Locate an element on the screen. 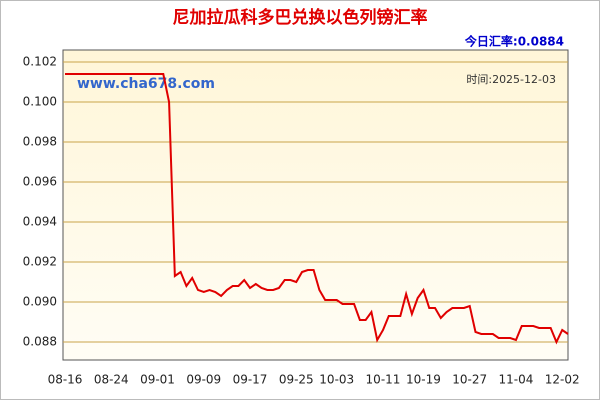  y-tick-label: 0.100 is located at coordinates (40, 102).